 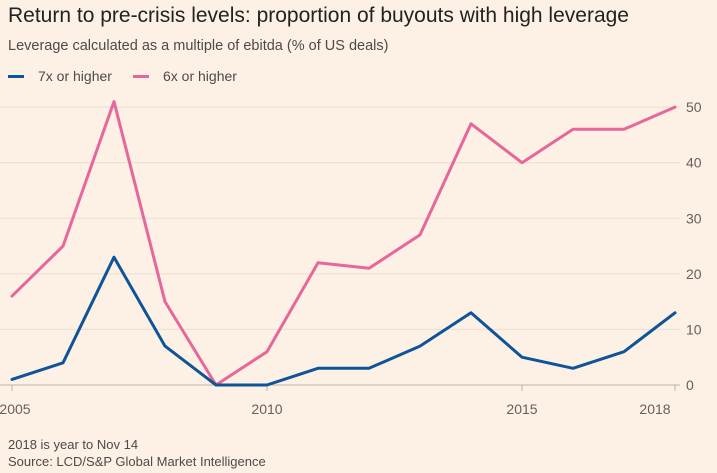 I want to click on y-tick-label-30: 30, so click(x=694, y=218).